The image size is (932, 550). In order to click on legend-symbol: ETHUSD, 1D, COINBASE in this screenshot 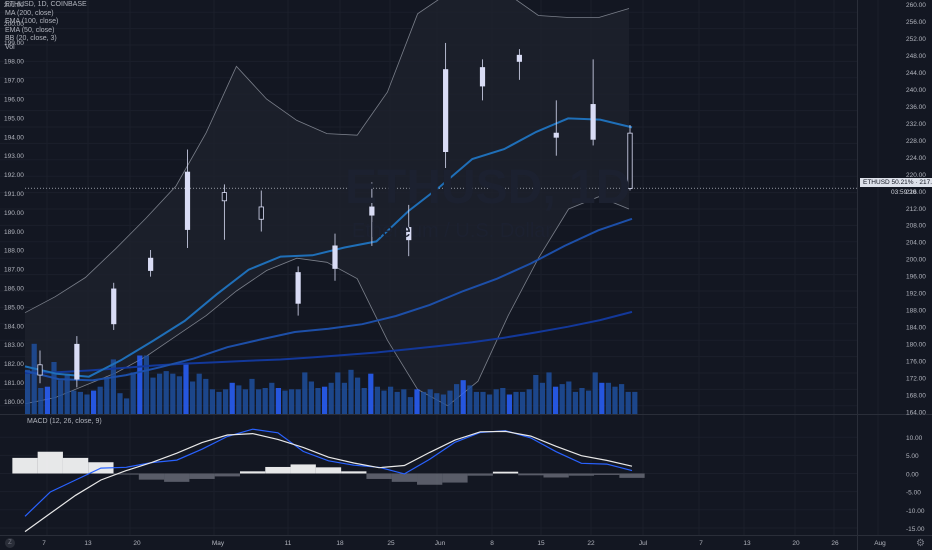, I will do `click(46, 4)`.